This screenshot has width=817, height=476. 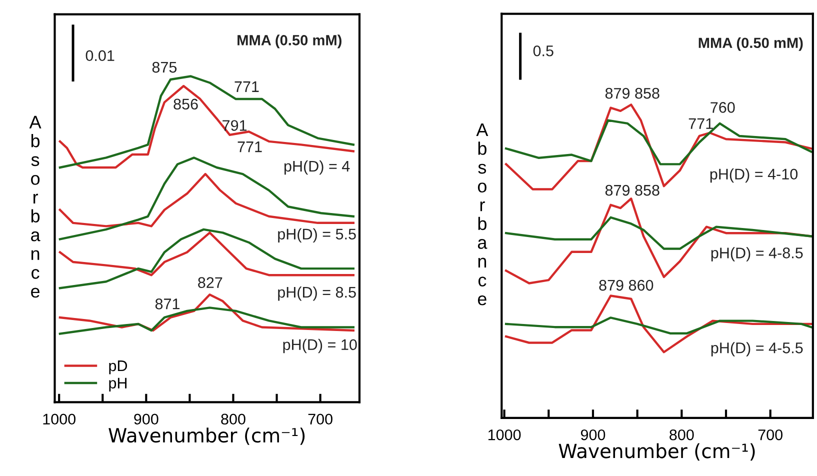 What do you see at coordinates (164, 67) in the screenshot?
I see `text: 875` at bounding box center [164, 67].